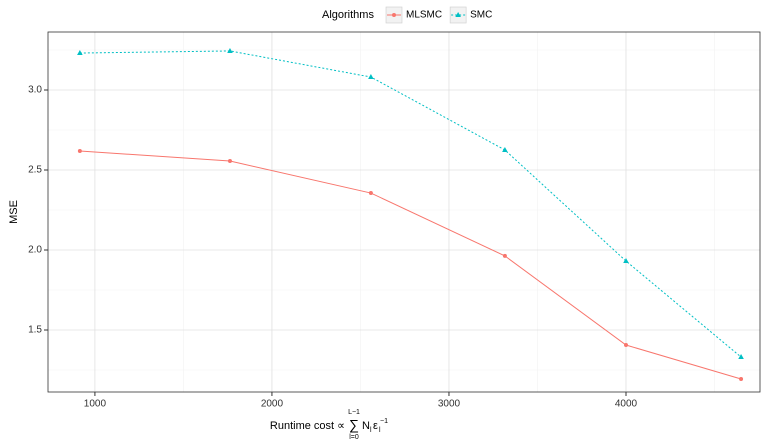 This screenshot has width=764, height=440. I want to click on y-axis-label: MSE, so click(14, 212).